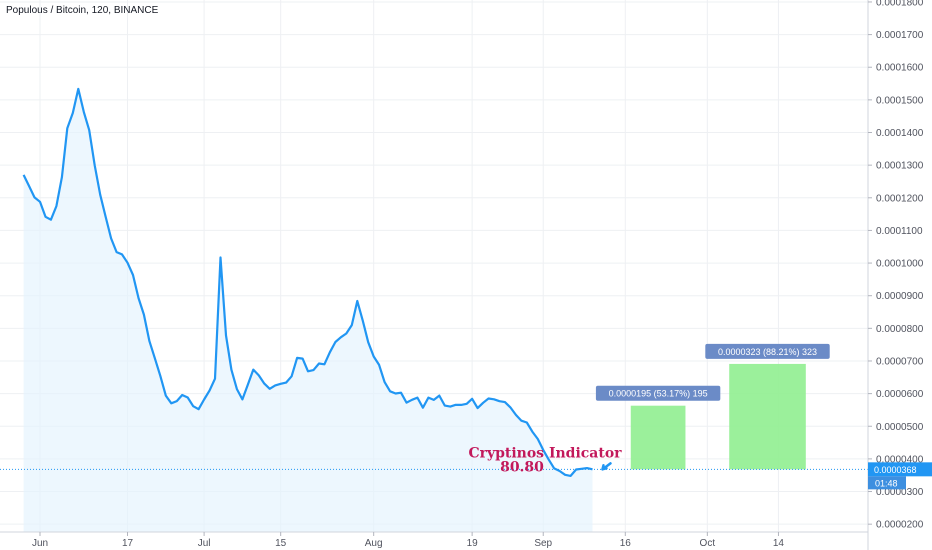  I want to click on x-tick-label: Sep, so click(543, 543).